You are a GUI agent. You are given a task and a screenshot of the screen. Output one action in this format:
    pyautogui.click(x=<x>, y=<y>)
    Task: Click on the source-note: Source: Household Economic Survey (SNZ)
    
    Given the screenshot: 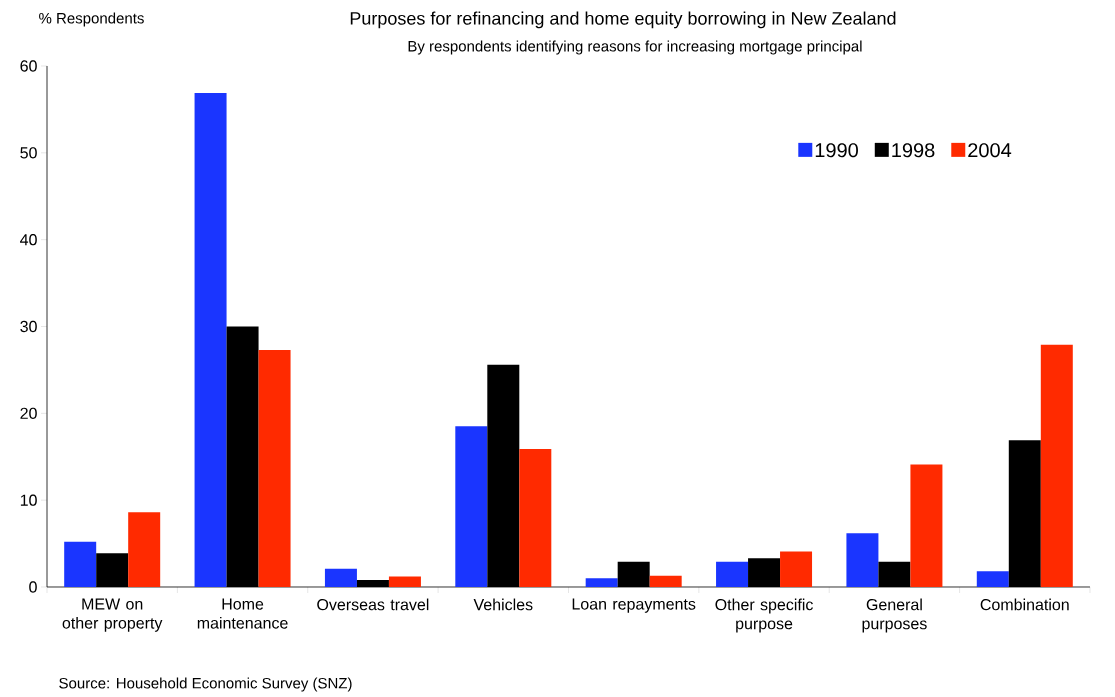 What is the action you would take?
    pyautogui.click(x=205, y=684)
    